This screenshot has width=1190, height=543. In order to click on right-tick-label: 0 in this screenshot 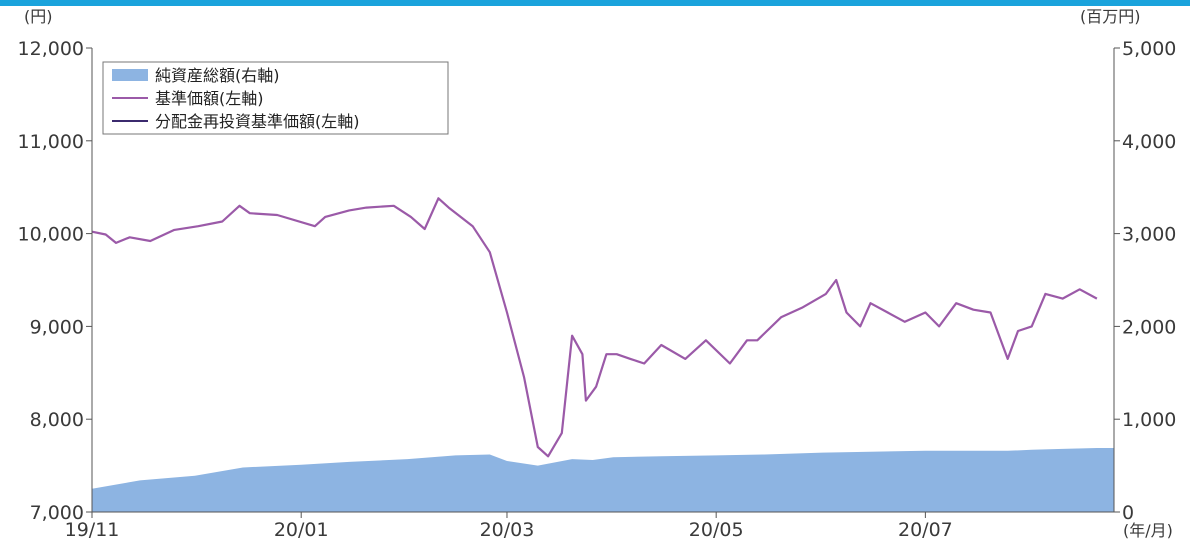, I will do `click(1128, 513)`.